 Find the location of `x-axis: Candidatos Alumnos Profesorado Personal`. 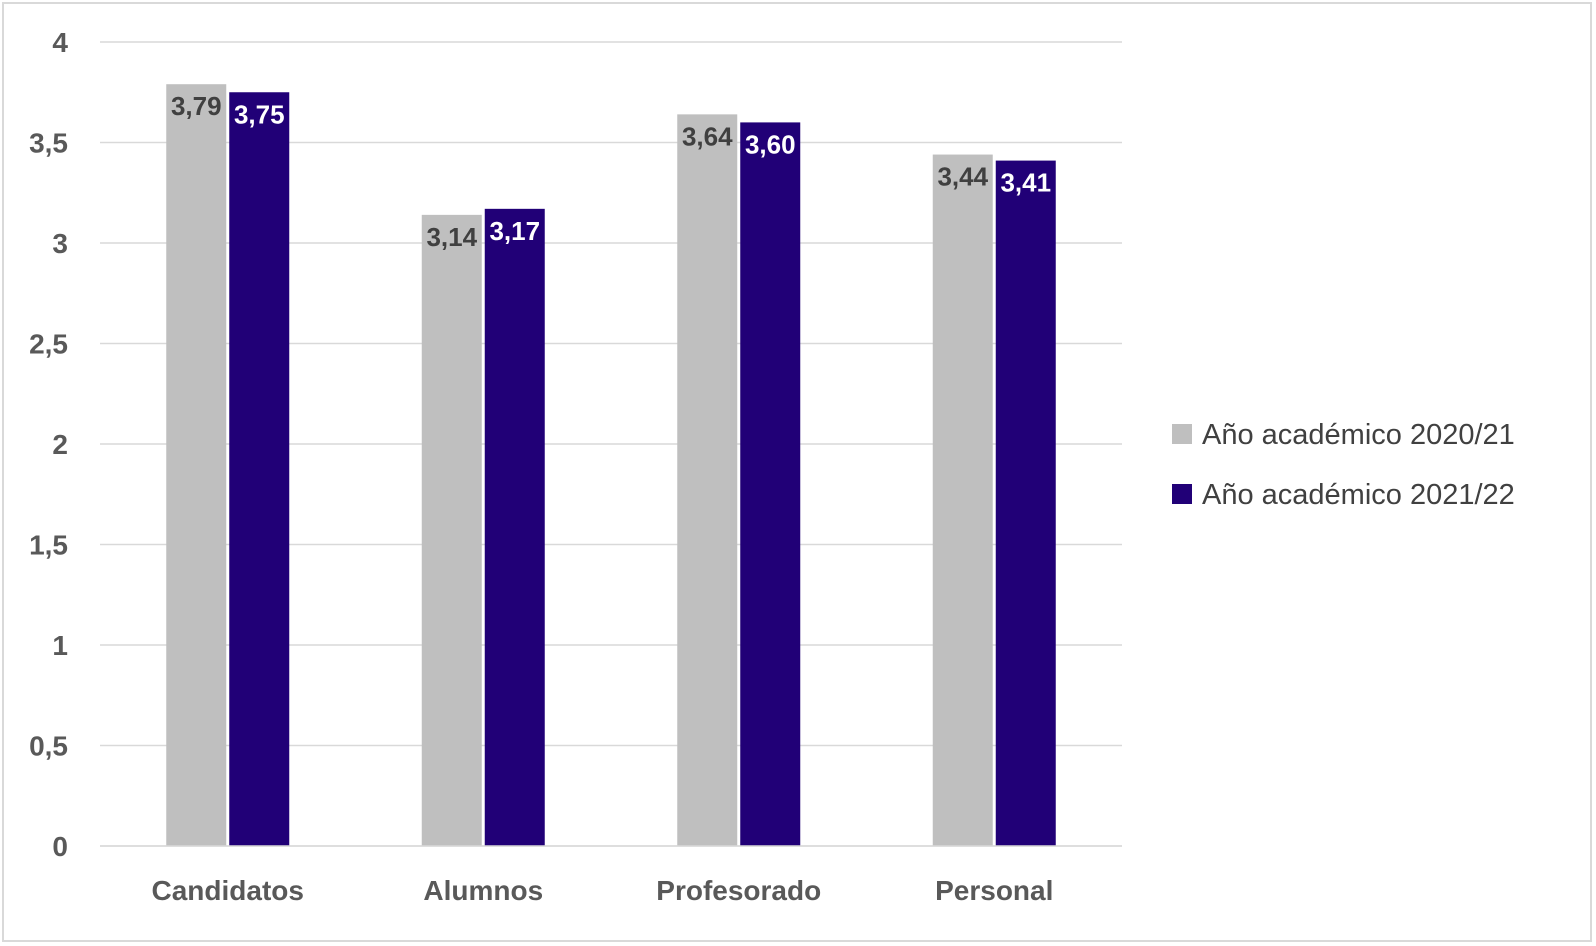

x-axis: Candidatos Alumnos Profesorado Personal is located at coordinates (611, 875).